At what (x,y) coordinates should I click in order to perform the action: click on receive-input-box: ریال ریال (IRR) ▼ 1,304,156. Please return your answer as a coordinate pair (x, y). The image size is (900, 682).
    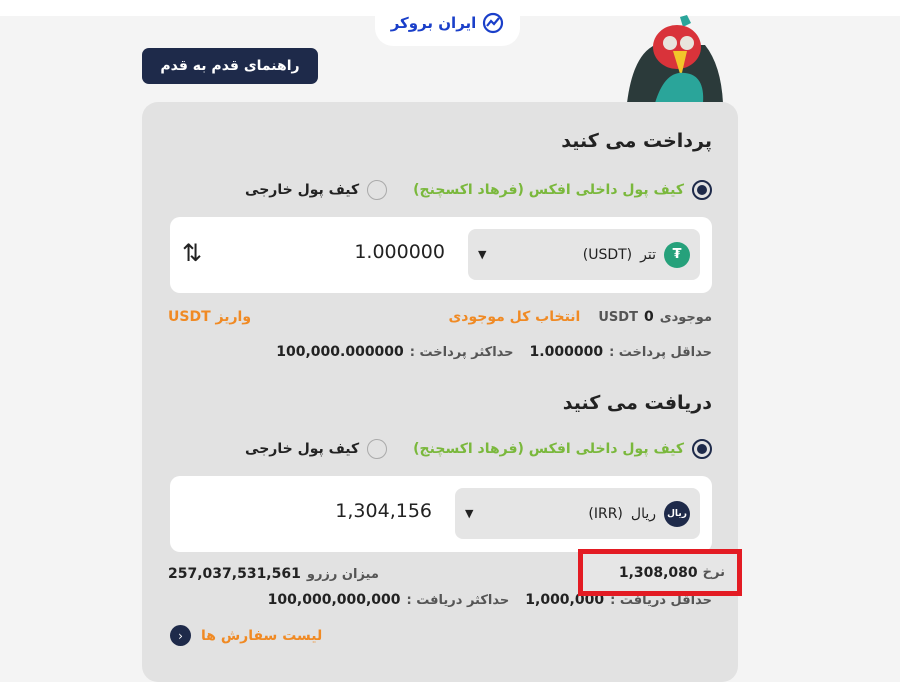
    Looking at the image, I should click on (441, 514).